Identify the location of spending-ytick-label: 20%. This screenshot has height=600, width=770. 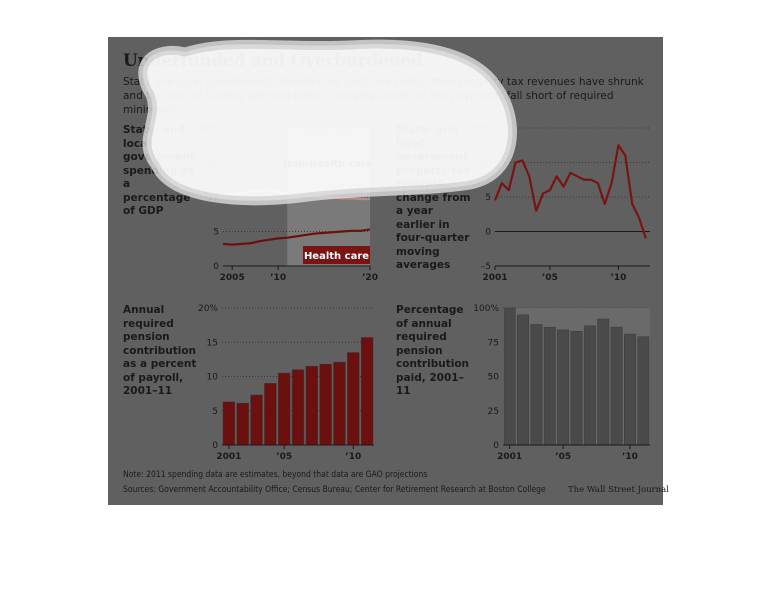
(209, 129).